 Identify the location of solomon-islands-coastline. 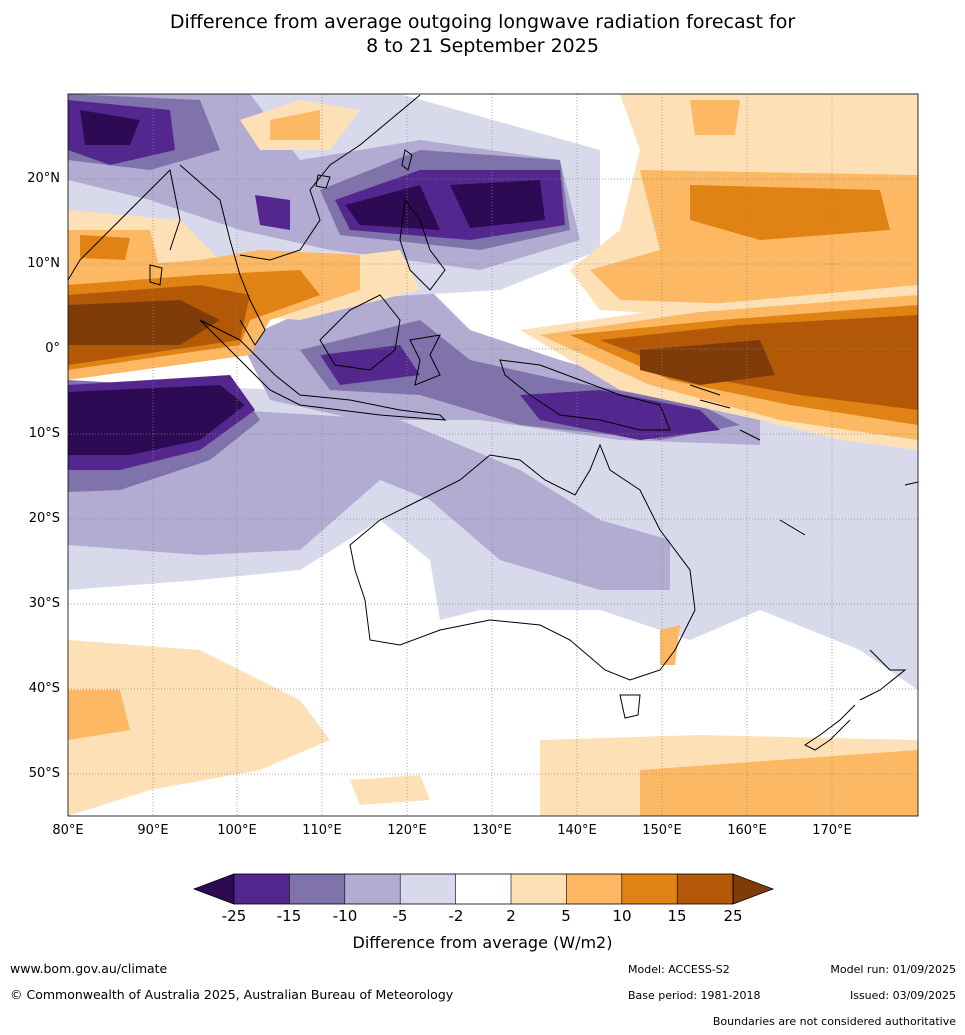
(725, 412).